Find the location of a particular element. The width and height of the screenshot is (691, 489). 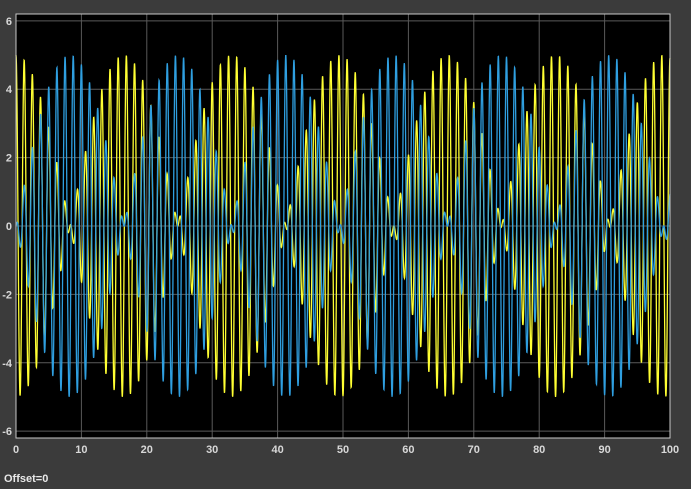

x-tick-label: 40 is located at coordinates (277, 450).